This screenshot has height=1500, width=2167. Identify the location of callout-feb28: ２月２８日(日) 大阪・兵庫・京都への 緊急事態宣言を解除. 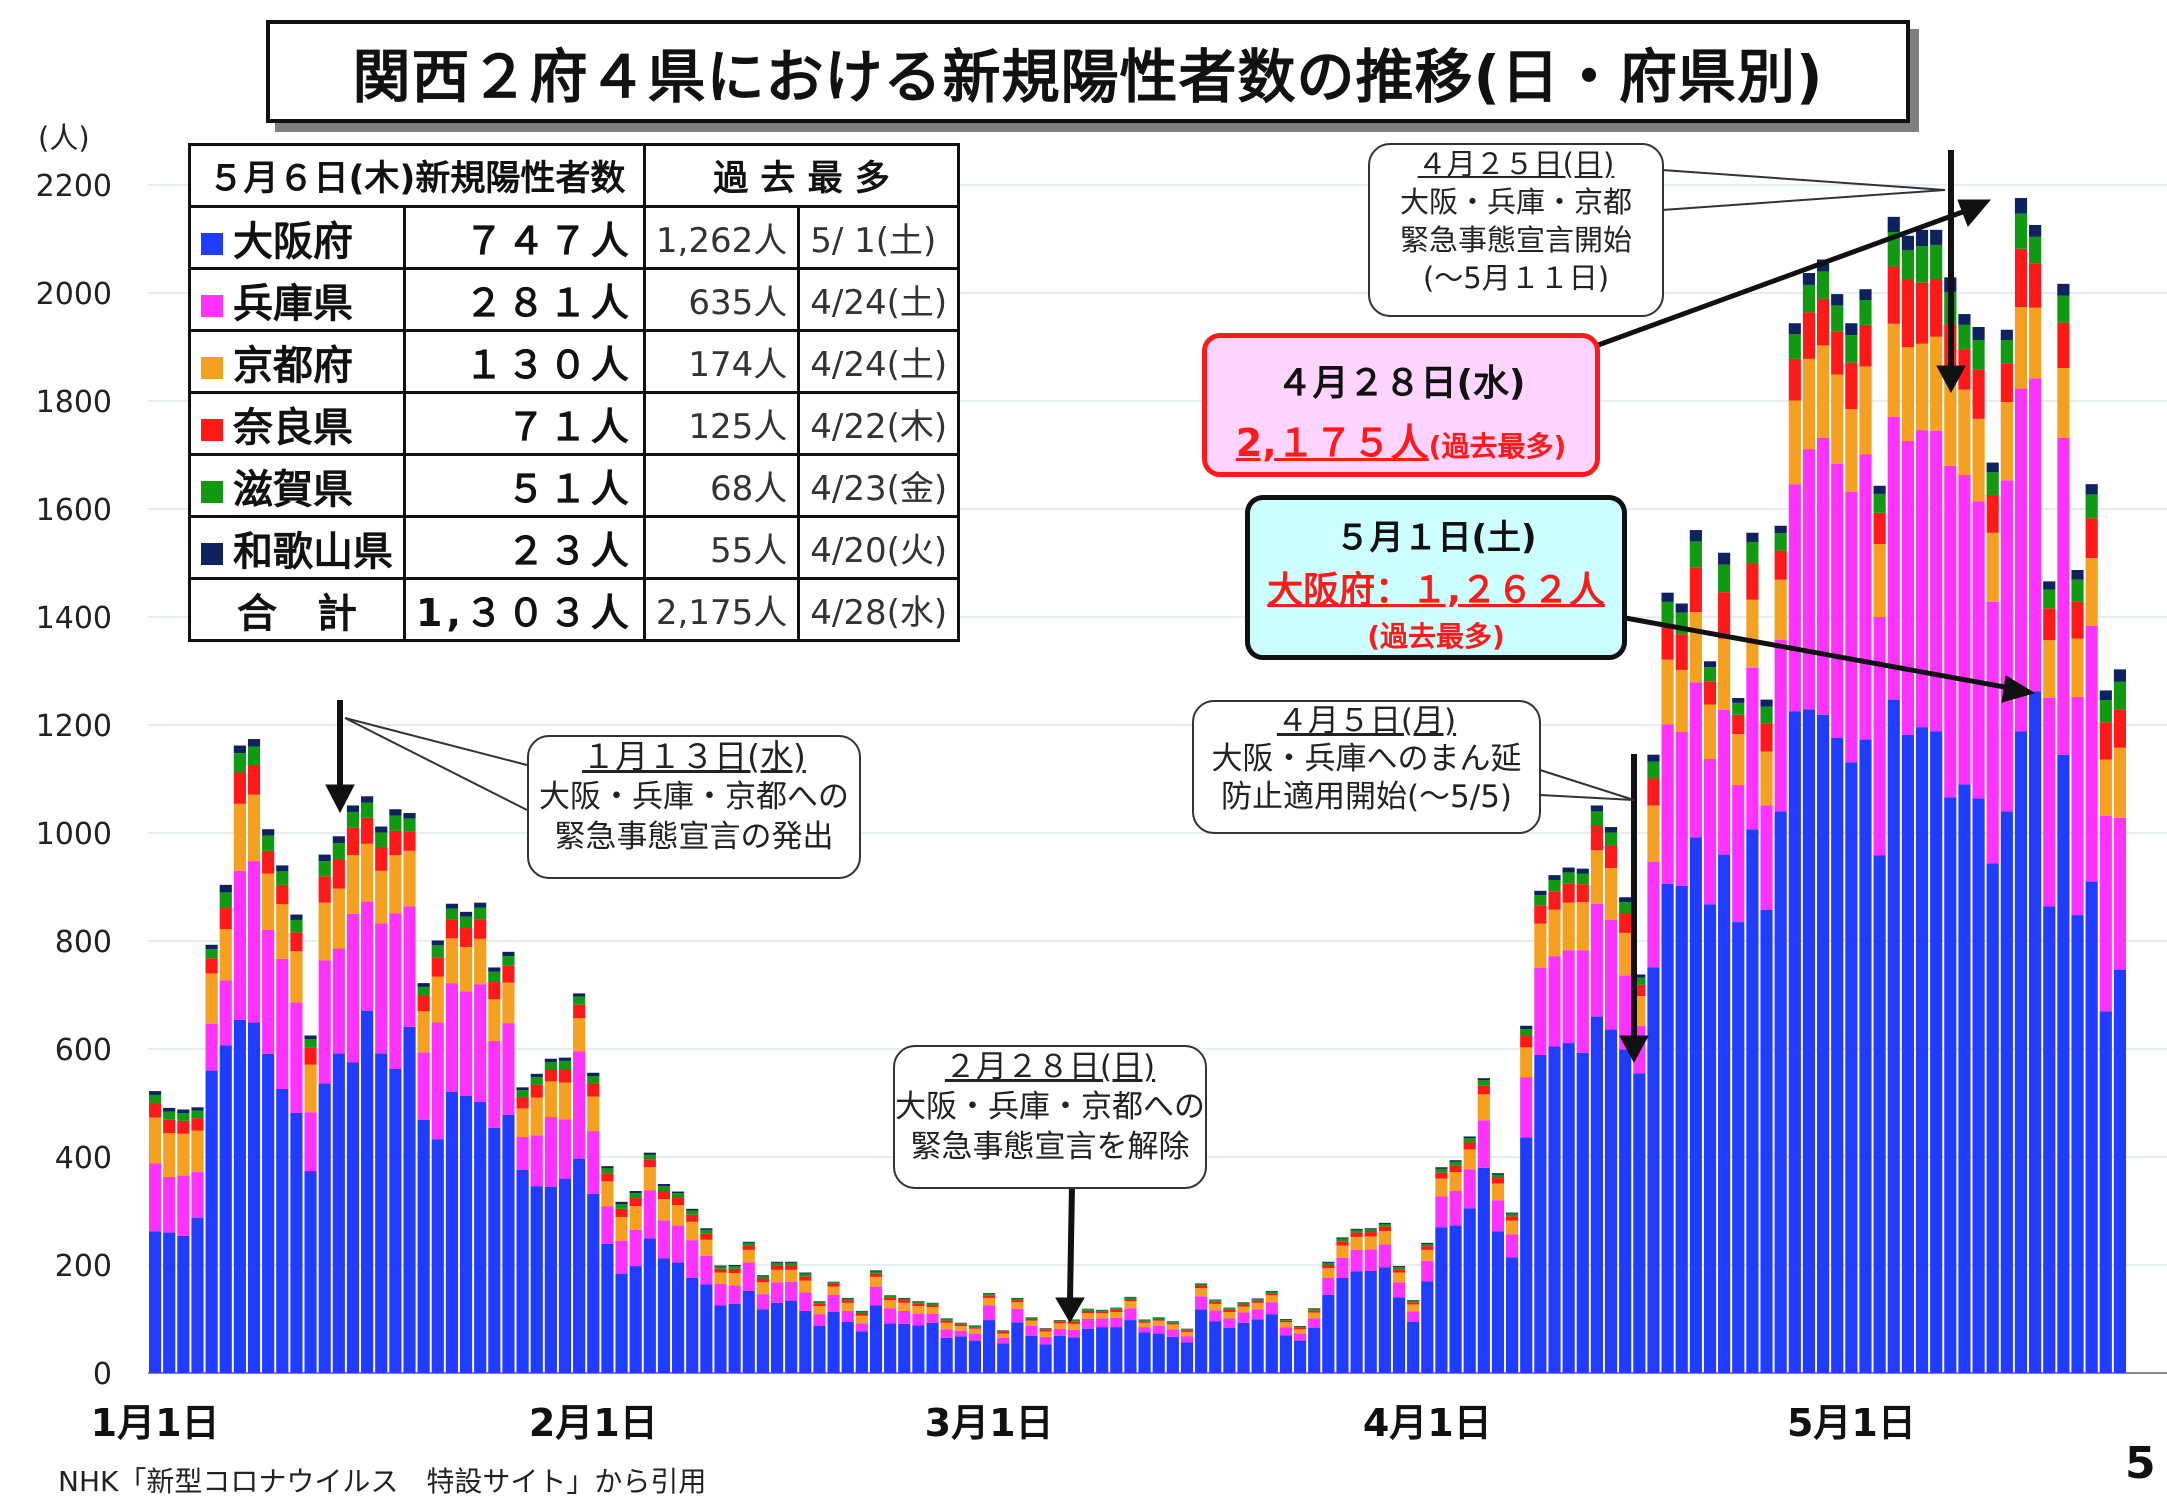
(1050, 1117).